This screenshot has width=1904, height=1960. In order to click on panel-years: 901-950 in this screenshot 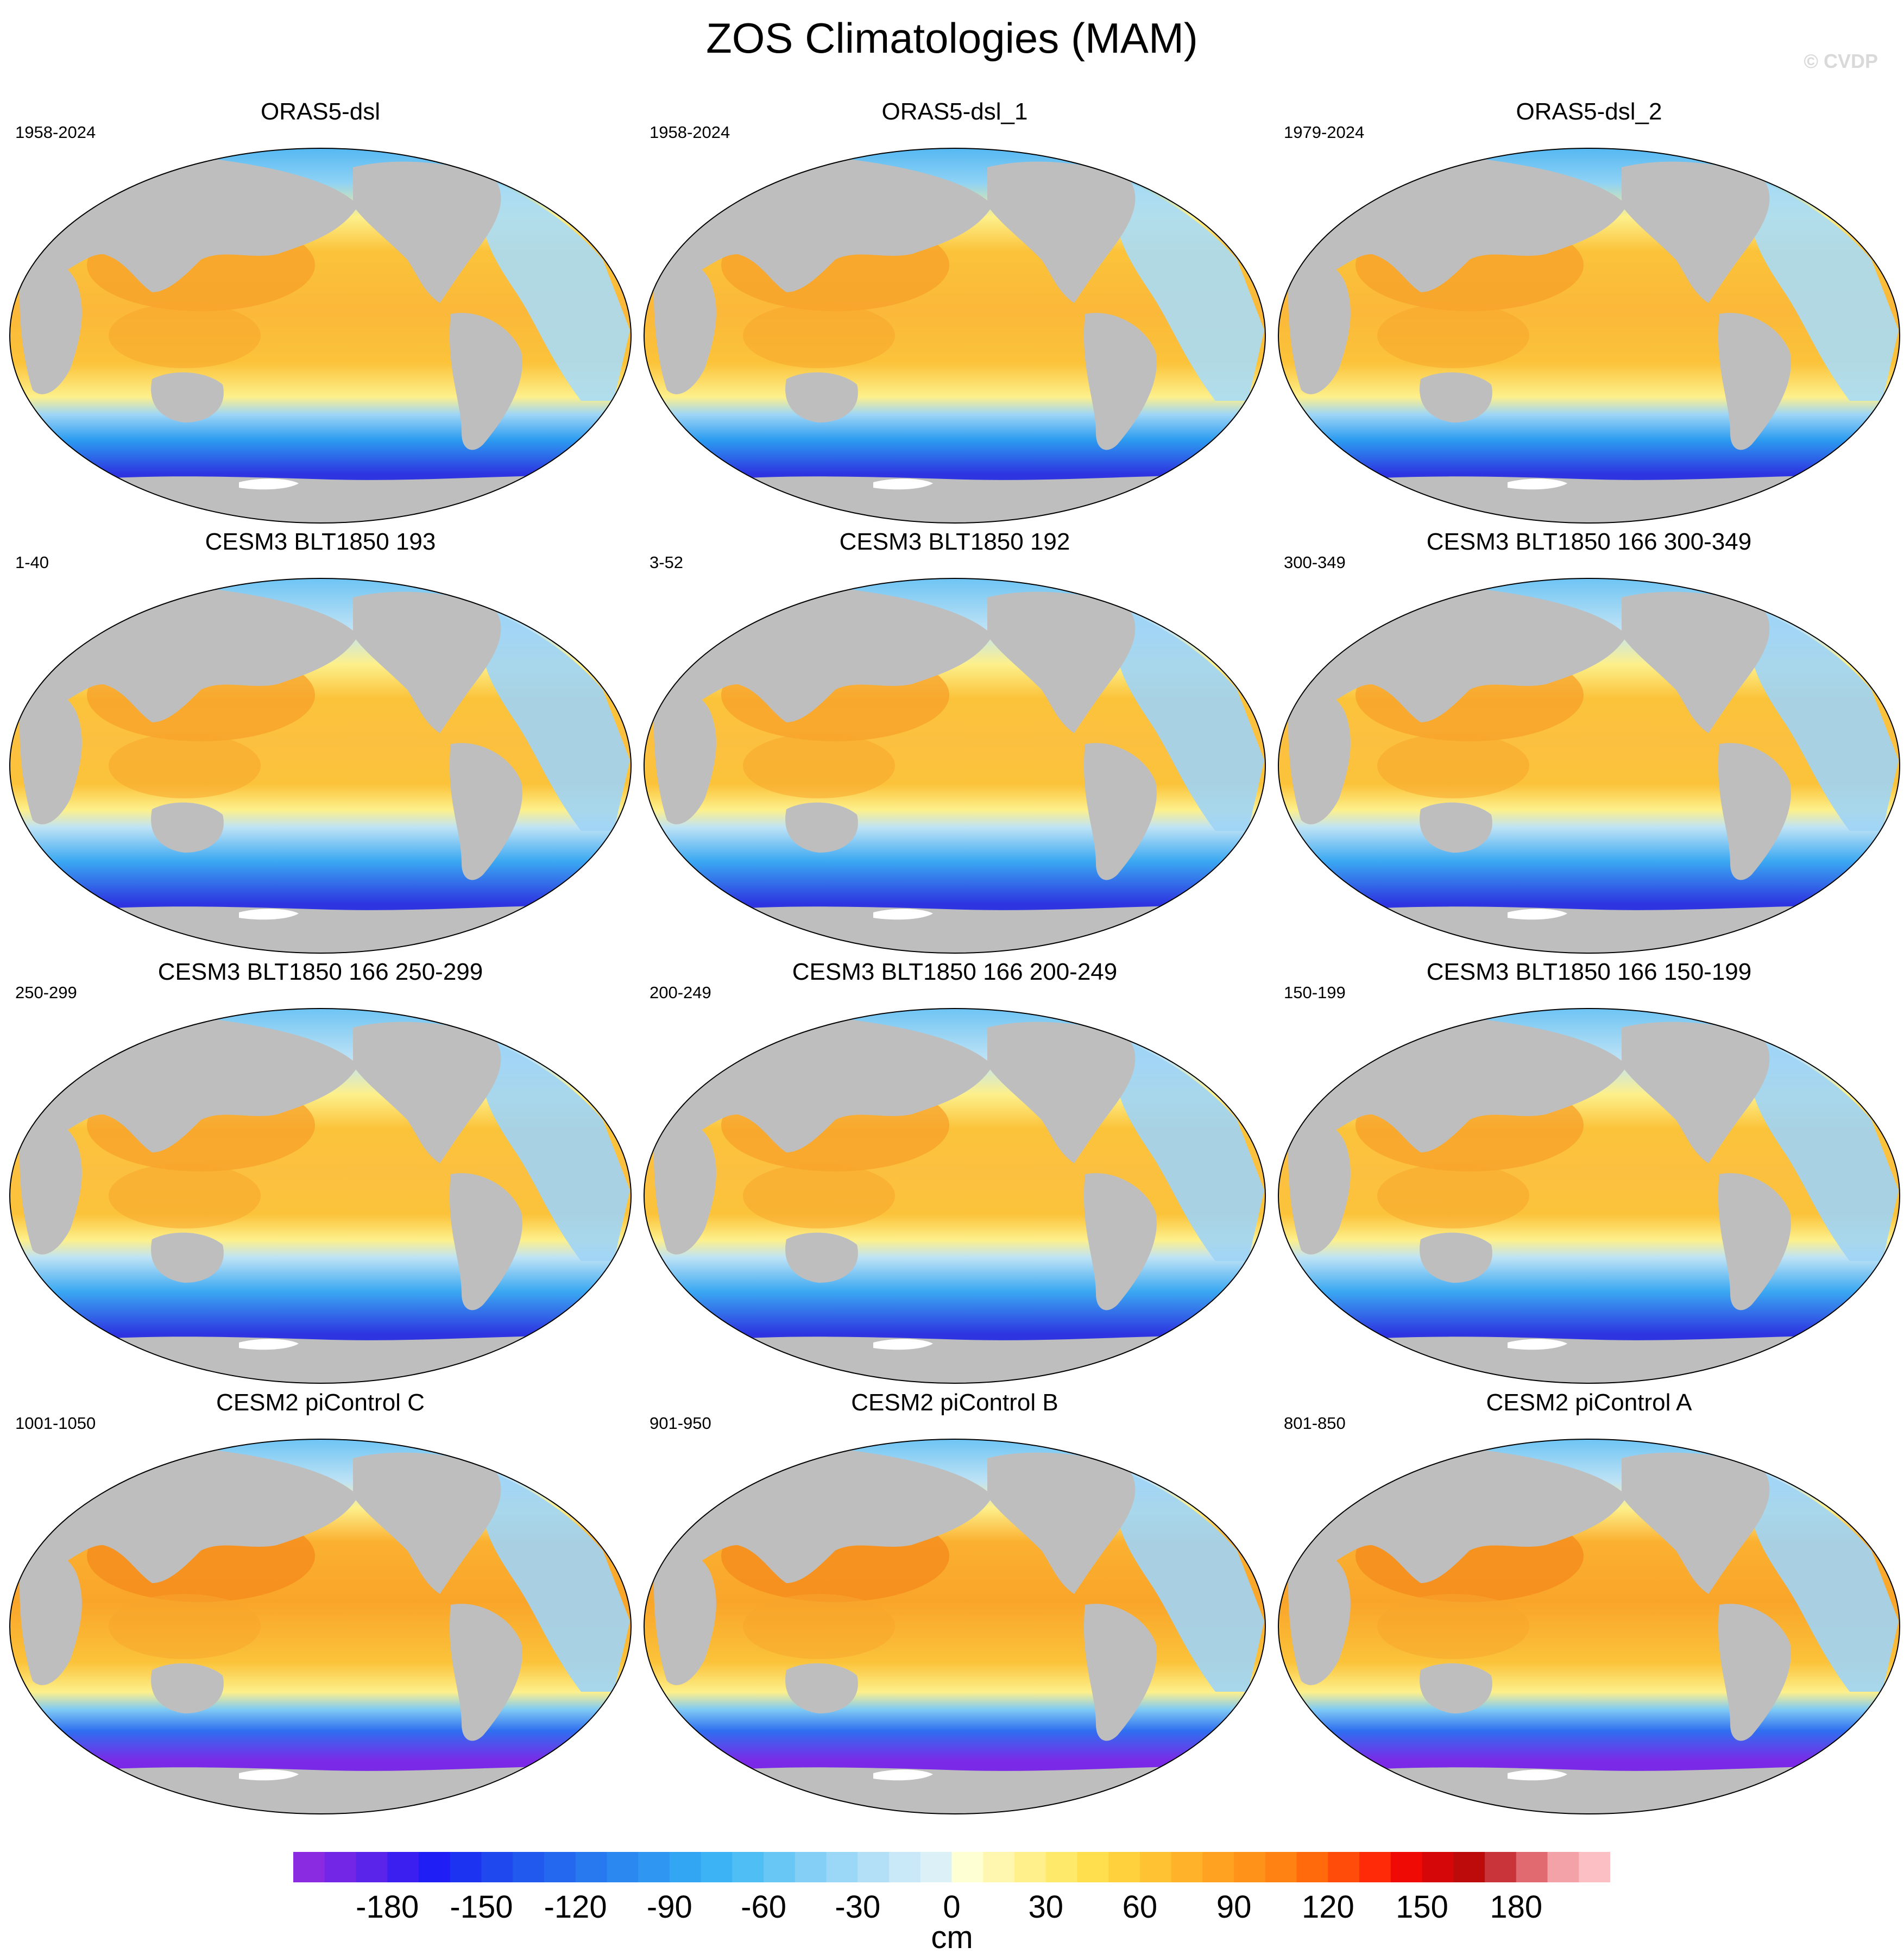, I will do `click(680, 1423)`.